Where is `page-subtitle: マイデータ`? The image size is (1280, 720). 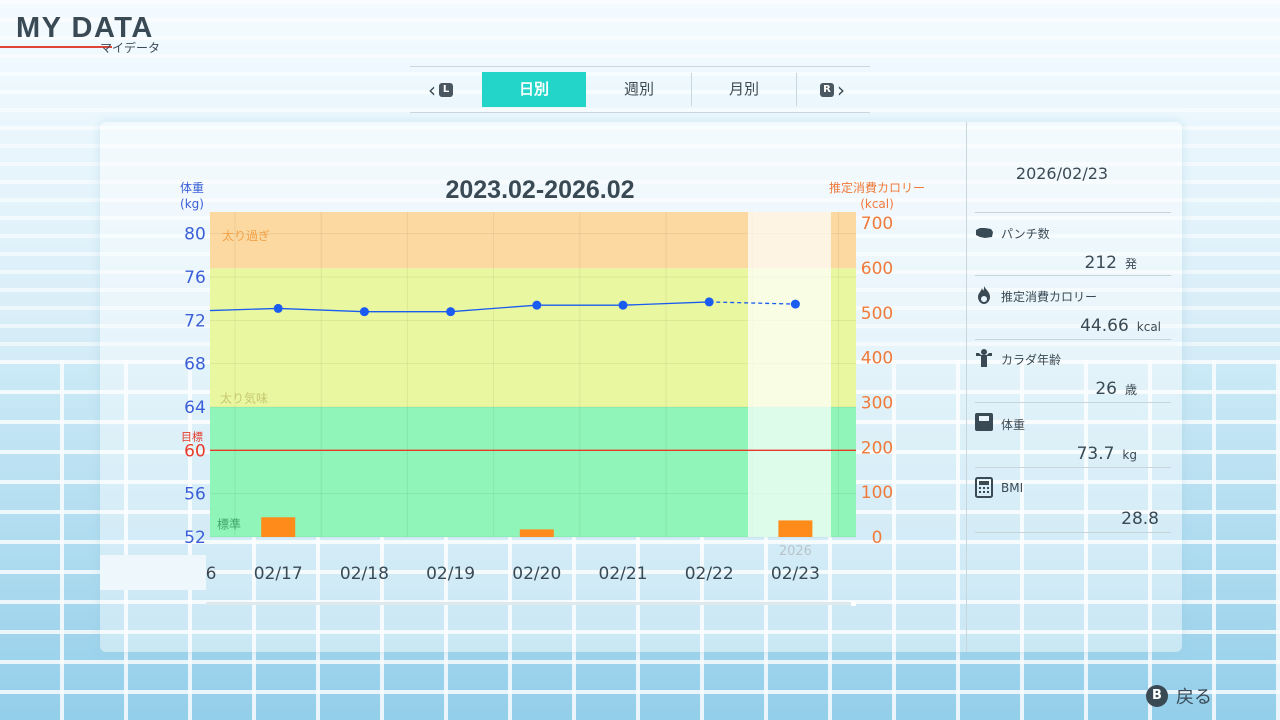 page-subtitle: マイデータ is located at coordinates (130, 48).